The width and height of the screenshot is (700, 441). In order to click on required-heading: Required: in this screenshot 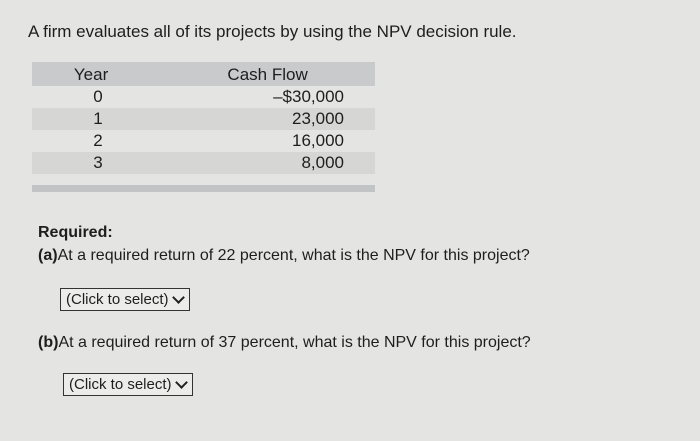, I will do `click(75, 232)`.